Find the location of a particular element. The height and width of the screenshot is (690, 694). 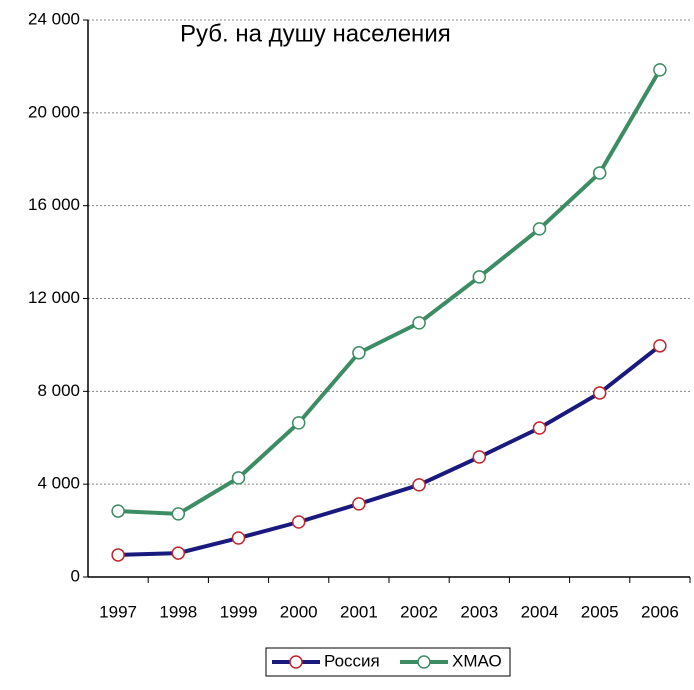

y-tick-label: 8 000 is located at coordinates (58, 390).